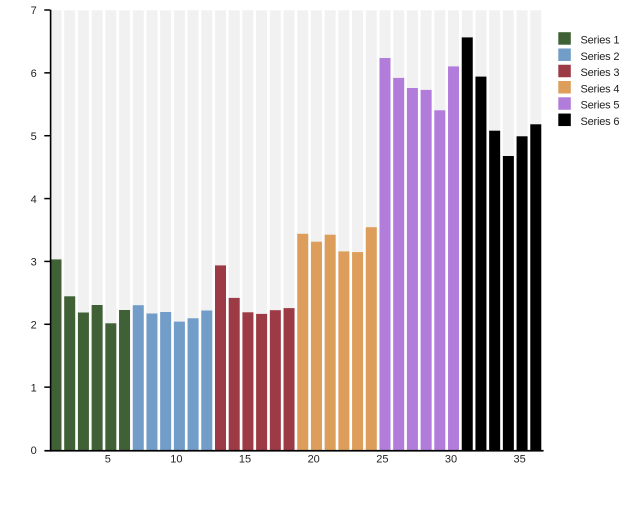  I want to click on svg-text: Series 2, so click(600, 57).